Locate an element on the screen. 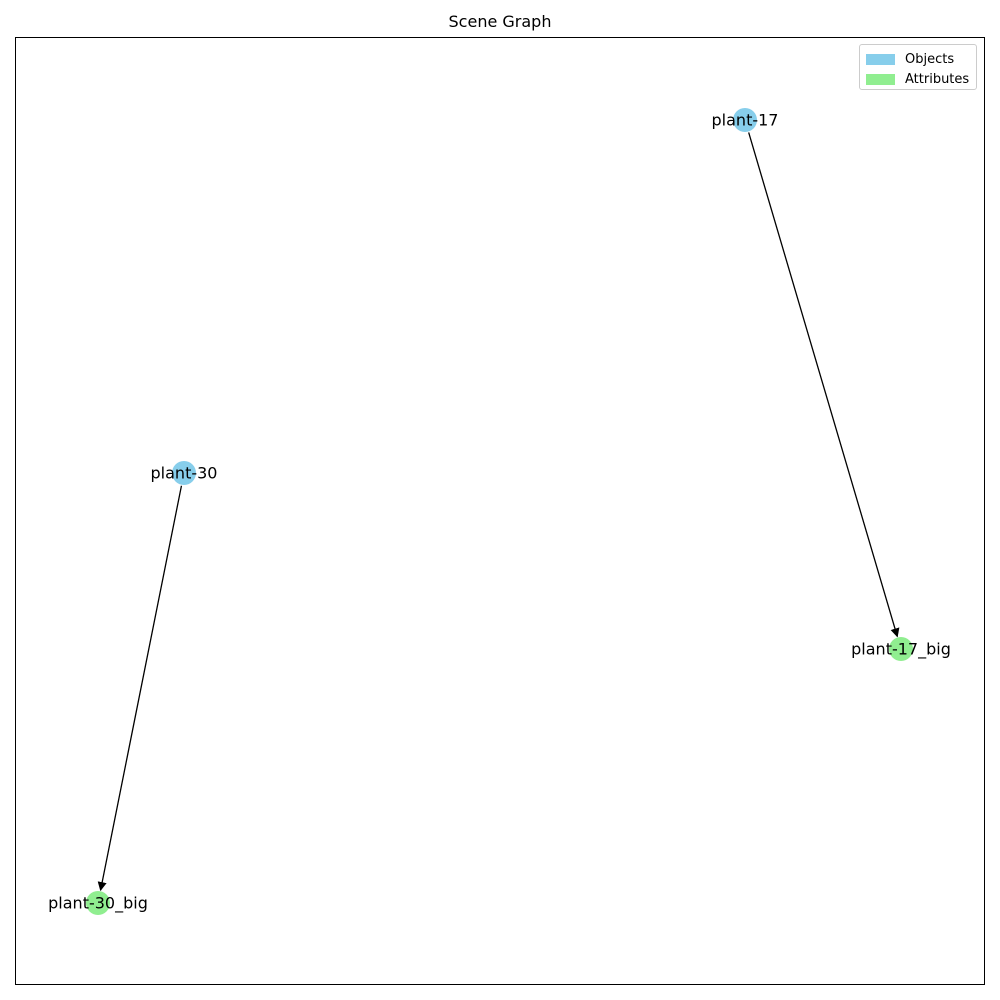 The height and width of the screenshot is (1000, 1000). node-label-plant-17_big: plant-17_big is located at coordinates (901, 650).